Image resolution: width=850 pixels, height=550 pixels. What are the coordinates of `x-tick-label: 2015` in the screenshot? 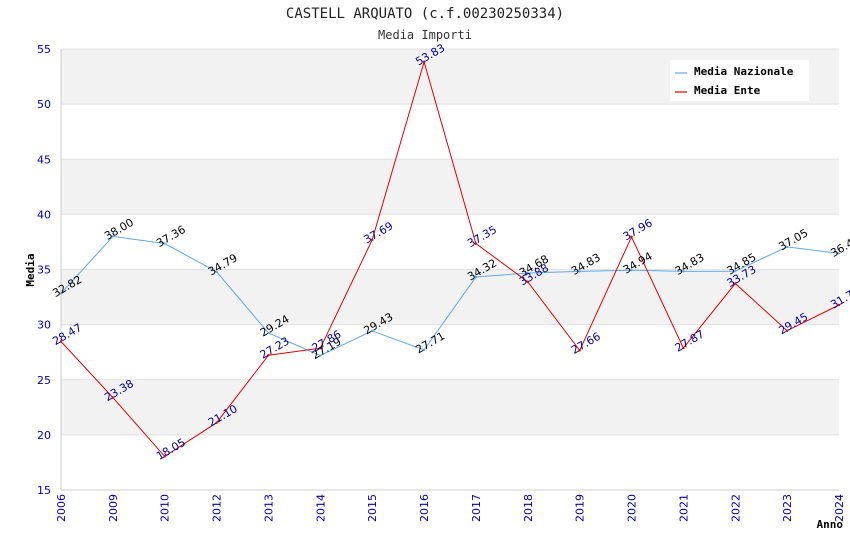 It's located at (372, 508).